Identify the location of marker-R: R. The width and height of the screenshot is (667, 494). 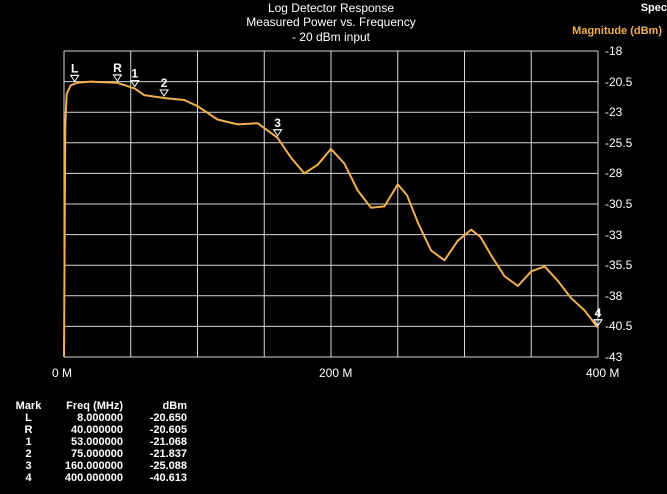
(117, 71).